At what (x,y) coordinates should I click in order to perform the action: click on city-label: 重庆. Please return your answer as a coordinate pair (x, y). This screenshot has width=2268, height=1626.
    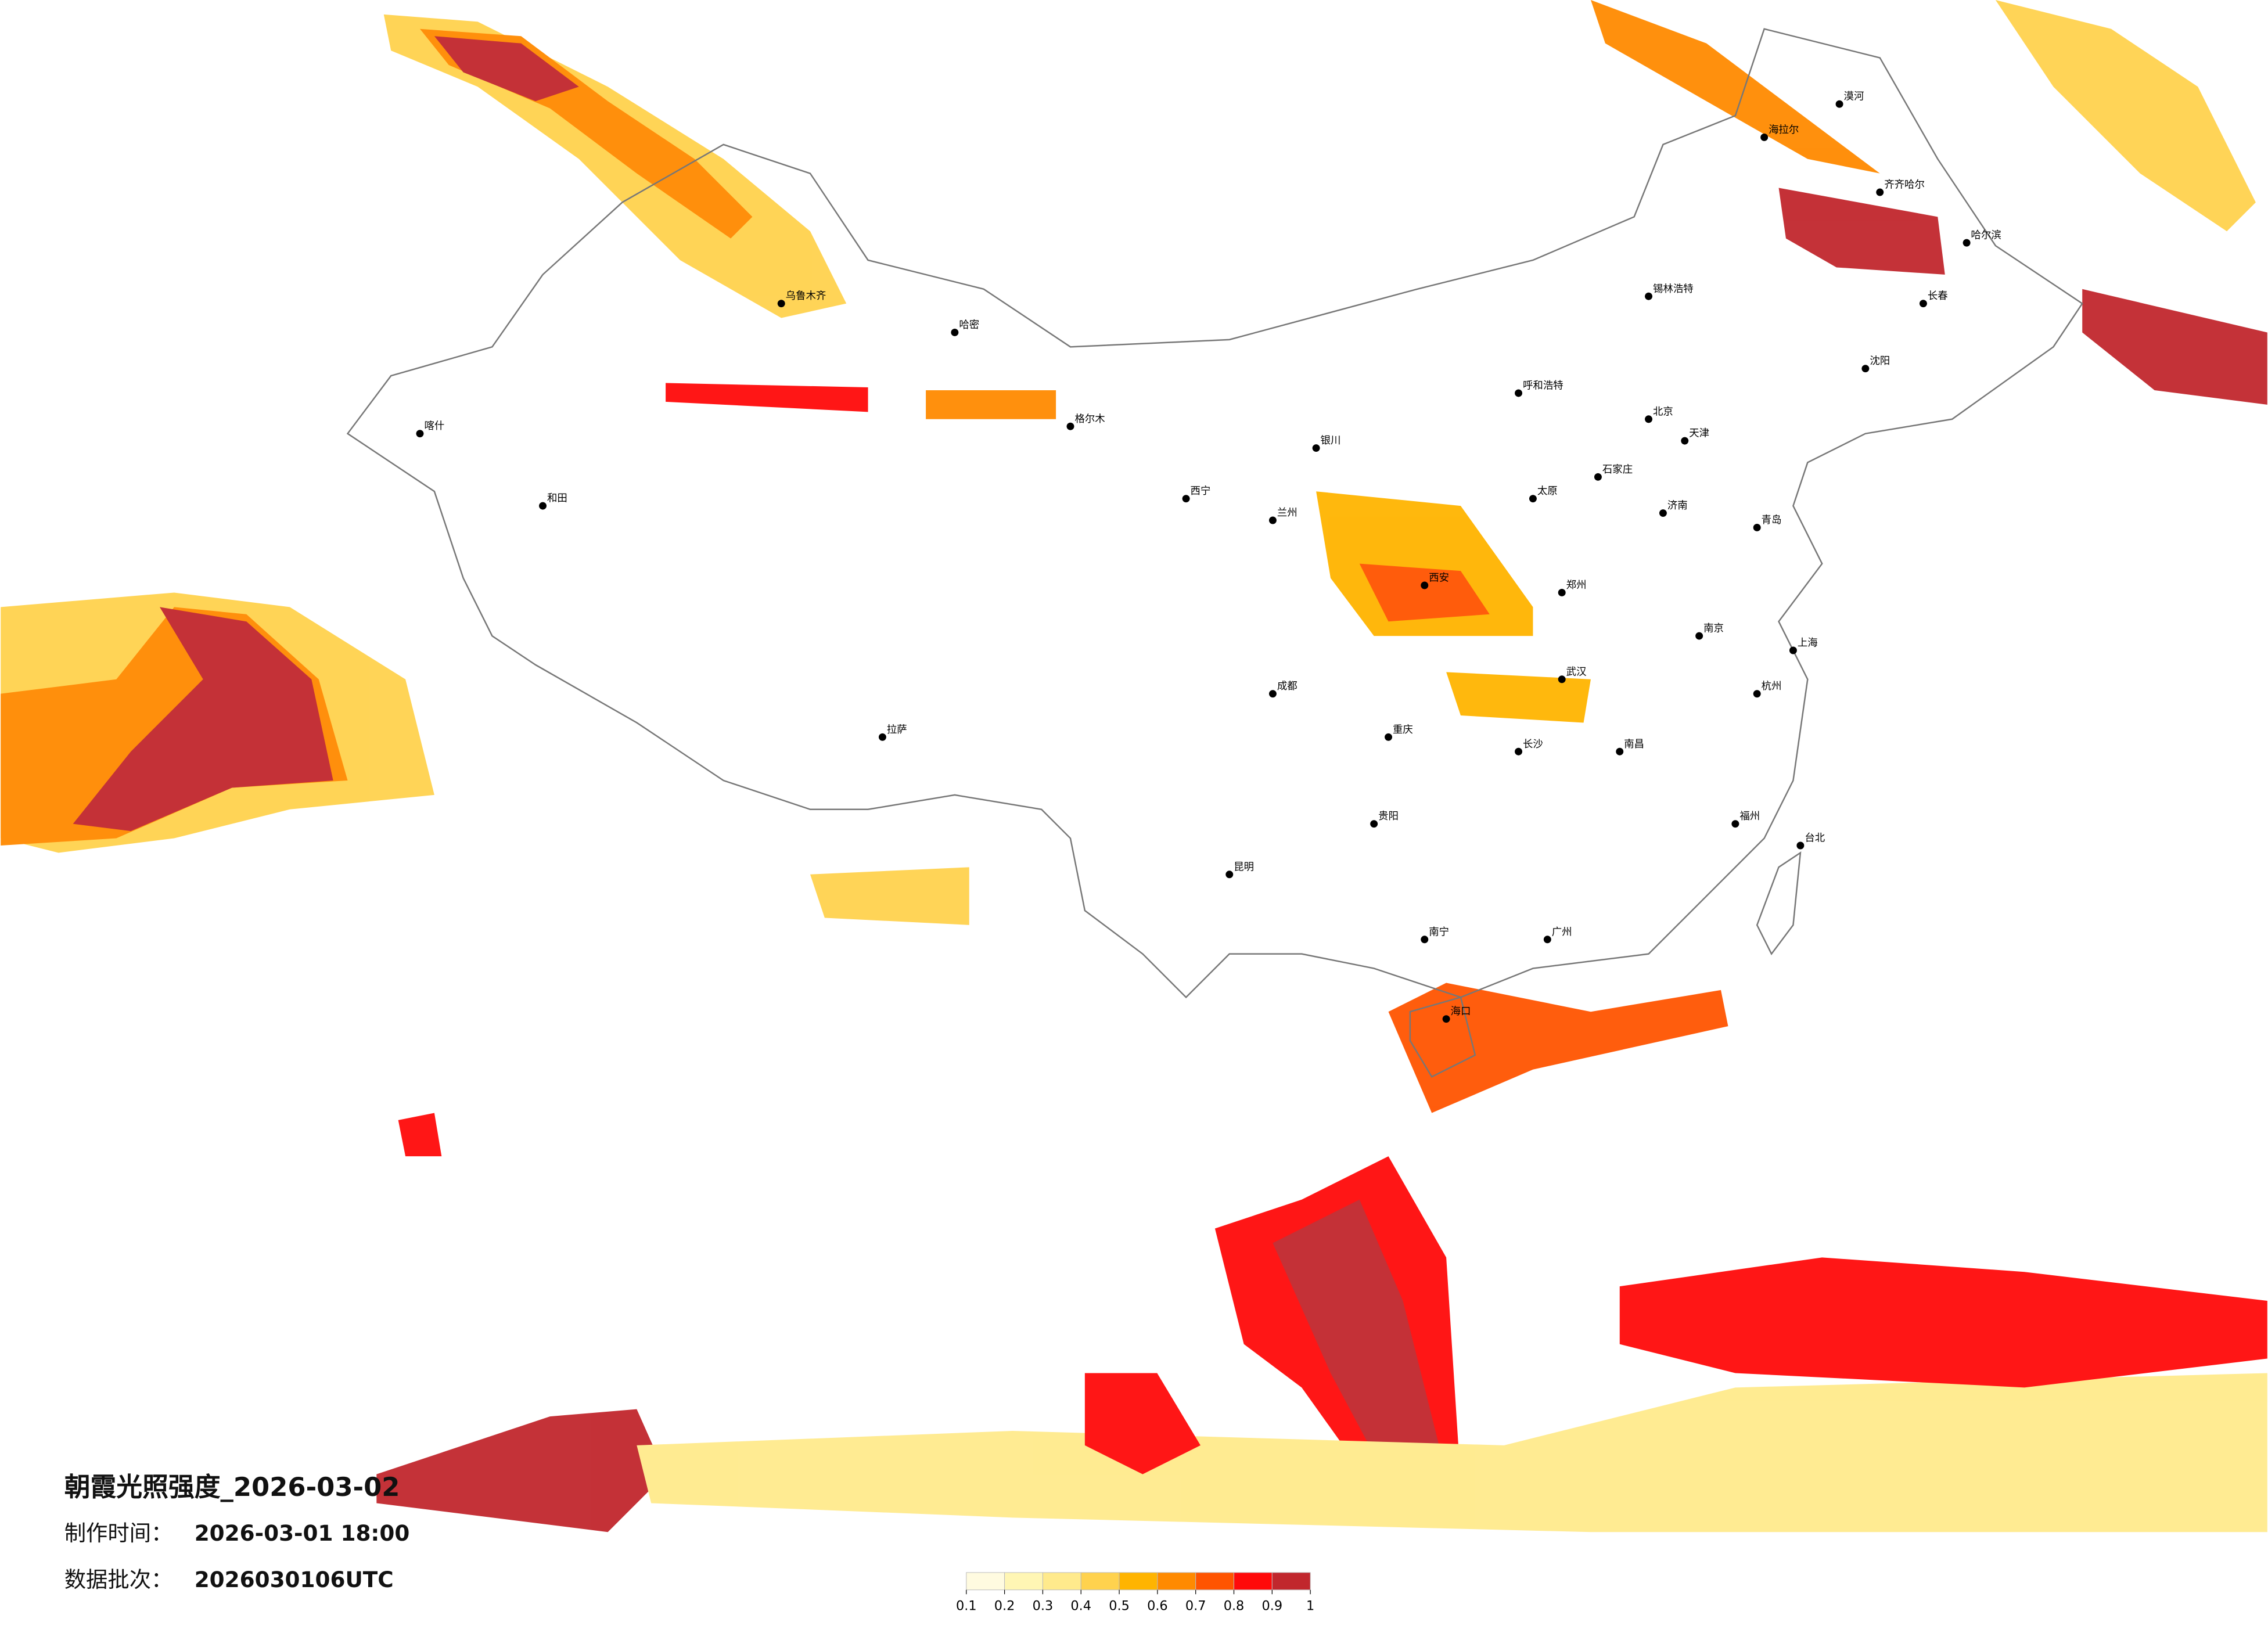
    Looking at the image, I should click on (1403, 730).